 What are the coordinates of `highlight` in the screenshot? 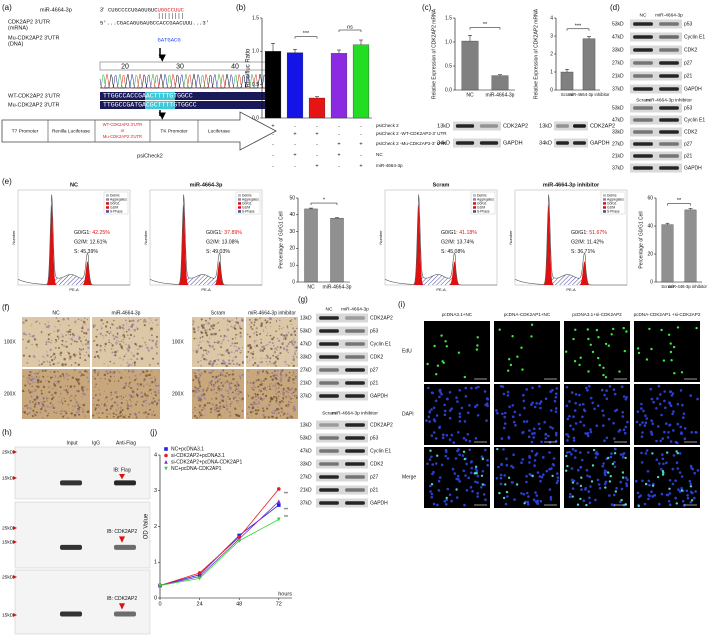 It's located at (160, 96).